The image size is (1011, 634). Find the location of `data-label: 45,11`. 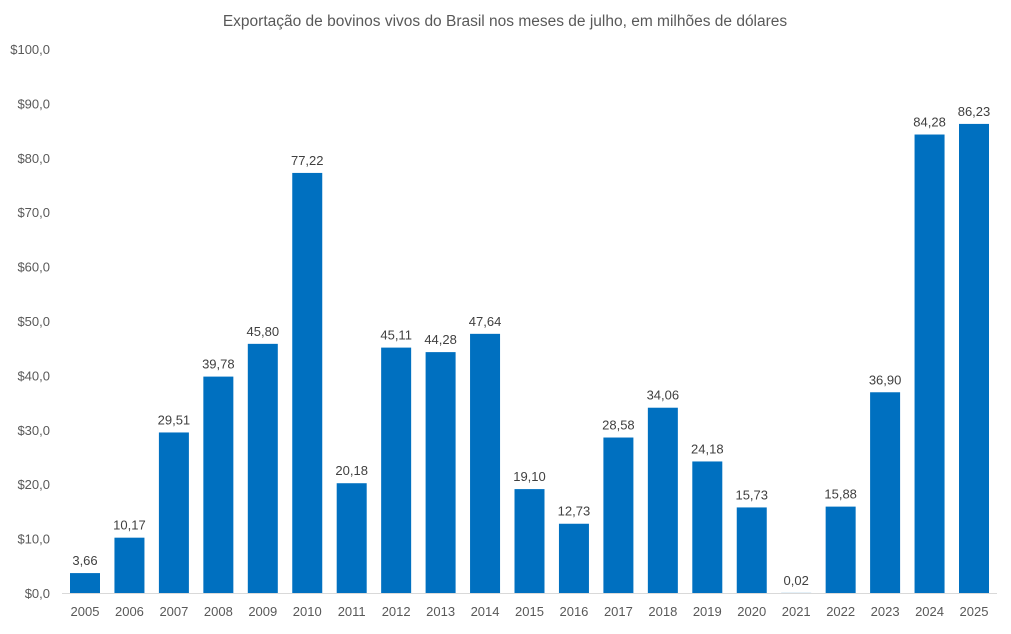

data-label: 45,11 is located at coordinates (396, 335).